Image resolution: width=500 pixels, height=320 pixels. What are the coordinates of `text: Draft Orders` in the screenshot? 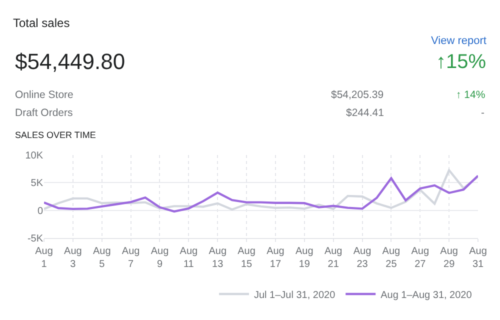 It's located at (44, 113).